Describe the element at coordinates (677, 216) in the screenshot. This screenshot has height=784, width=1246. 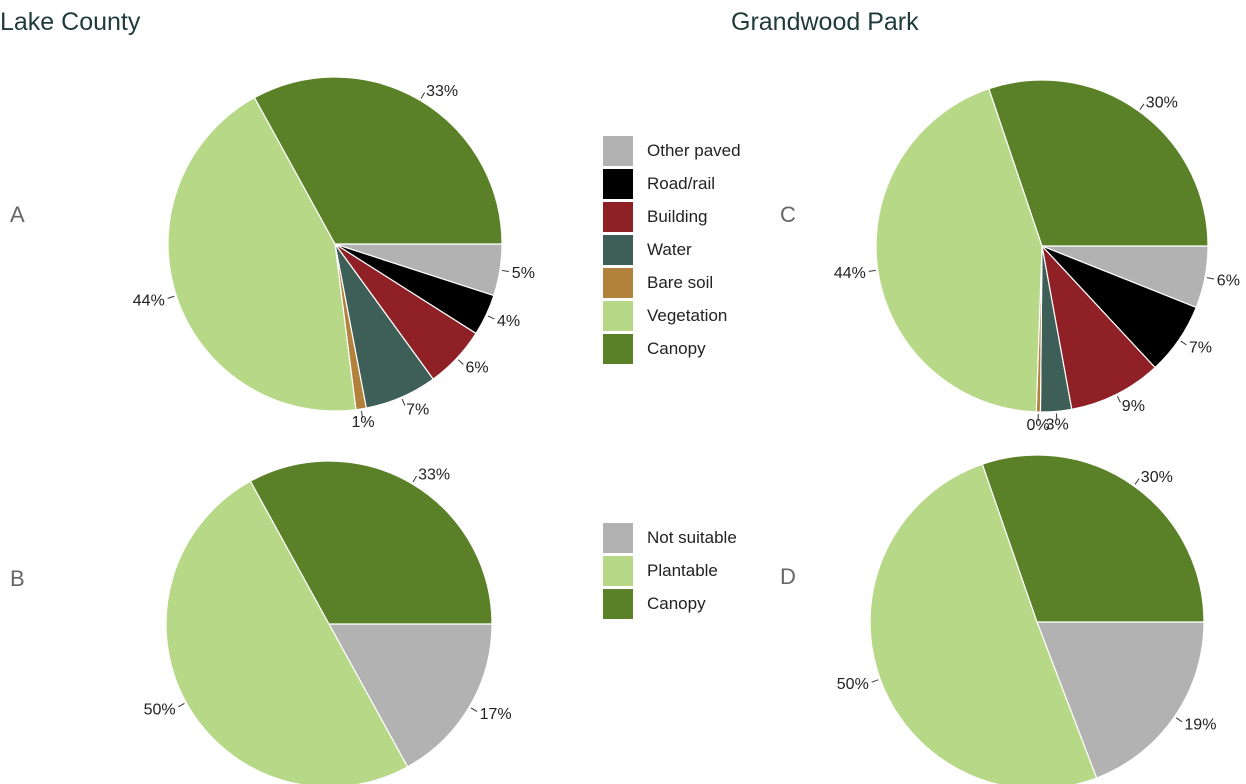
I see `legend-label: Building` at that location.